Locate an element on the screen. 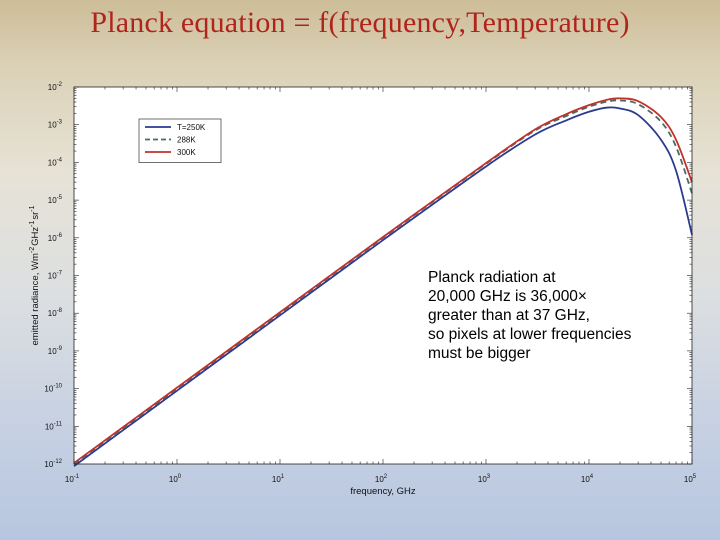 The width and height of the screenshot is (720, 540). y-tick-label: 10⁻⁵ is located at coordinates (55, 200).